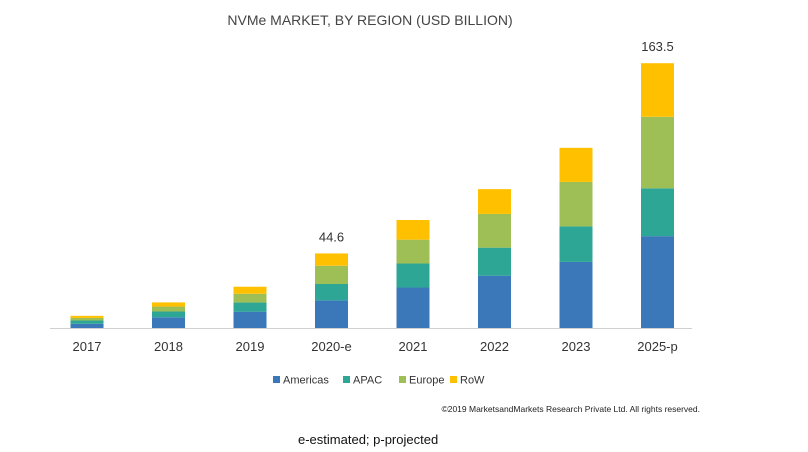 This screenshot has height=452, width=808. I want to click on bar-europe-2023, so click(576, 204).